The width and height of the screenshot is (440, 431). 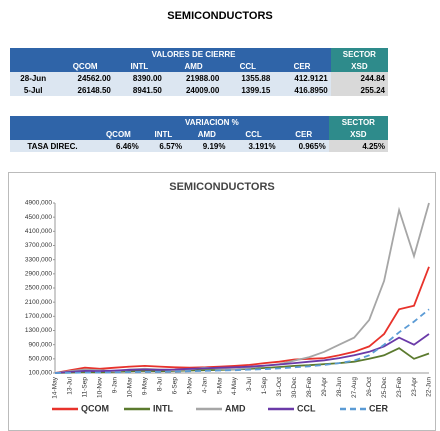 I want to click on cell: 3.191%, so click(x=253, y=146).